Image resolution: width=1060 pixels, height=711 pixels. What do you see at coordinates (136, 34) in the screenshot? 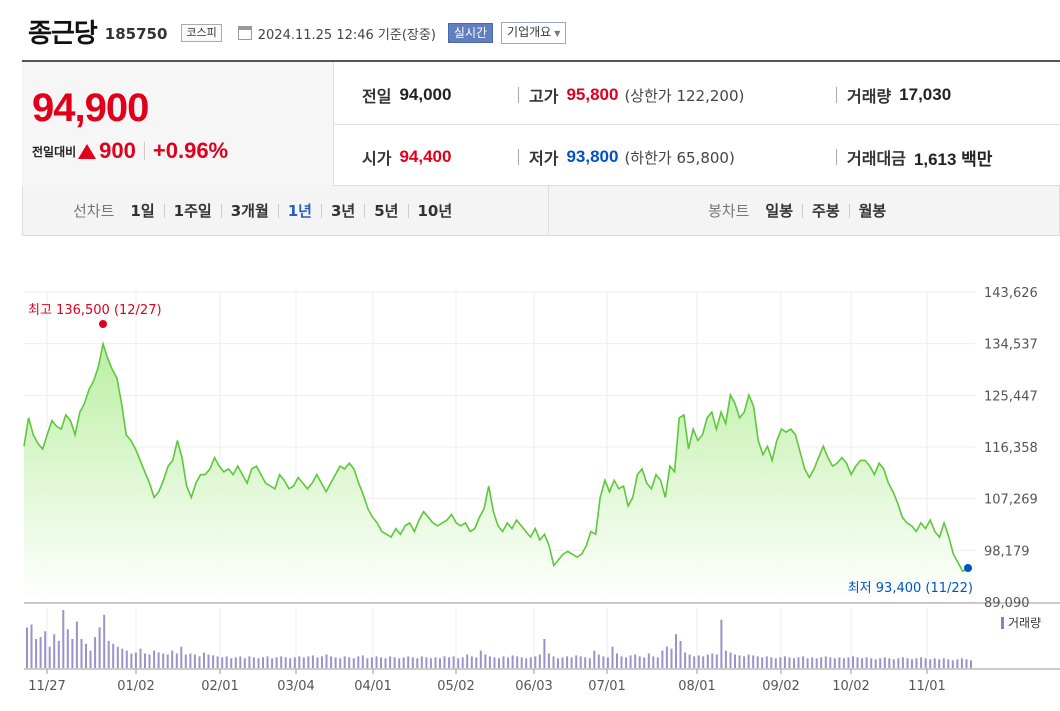
I see `stock-code: 185750` at bounding box center [136, 34].